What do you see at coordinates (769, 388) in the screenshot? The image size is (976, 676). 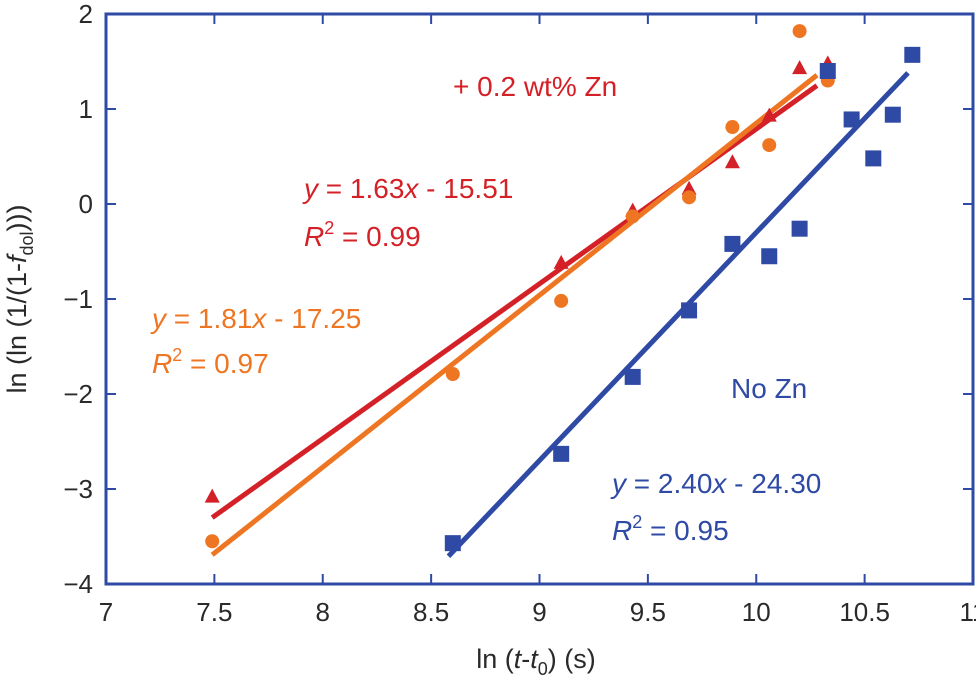 I see `nozn-label: No Zn` at bounding box center [769, 388].